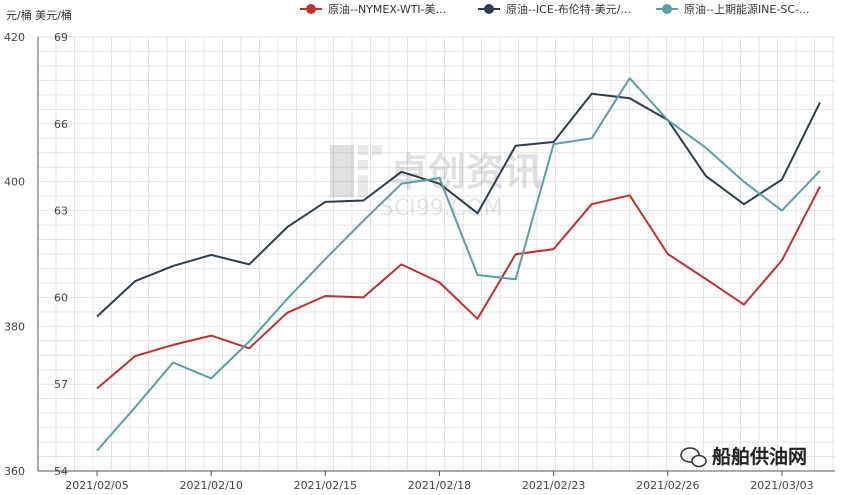  What do you see at coordinates (14, 182) in the screenshot?
I see `left-y-tick-label: 400` at bounding box center [14, 182].